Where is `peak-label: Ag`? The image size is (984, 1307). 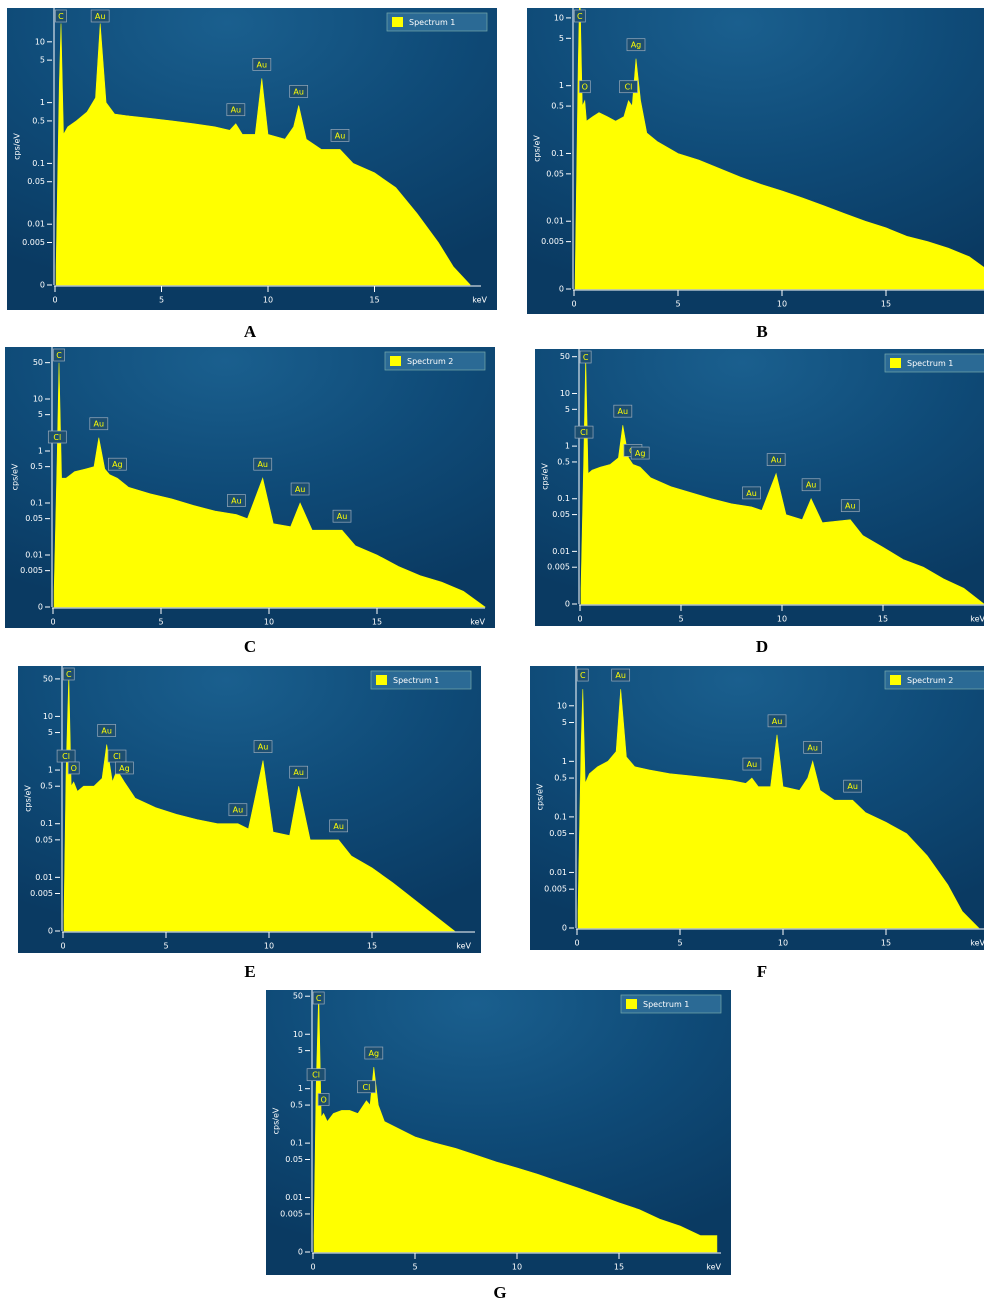 peak-label: Ag is located at coordinates (124, 768).